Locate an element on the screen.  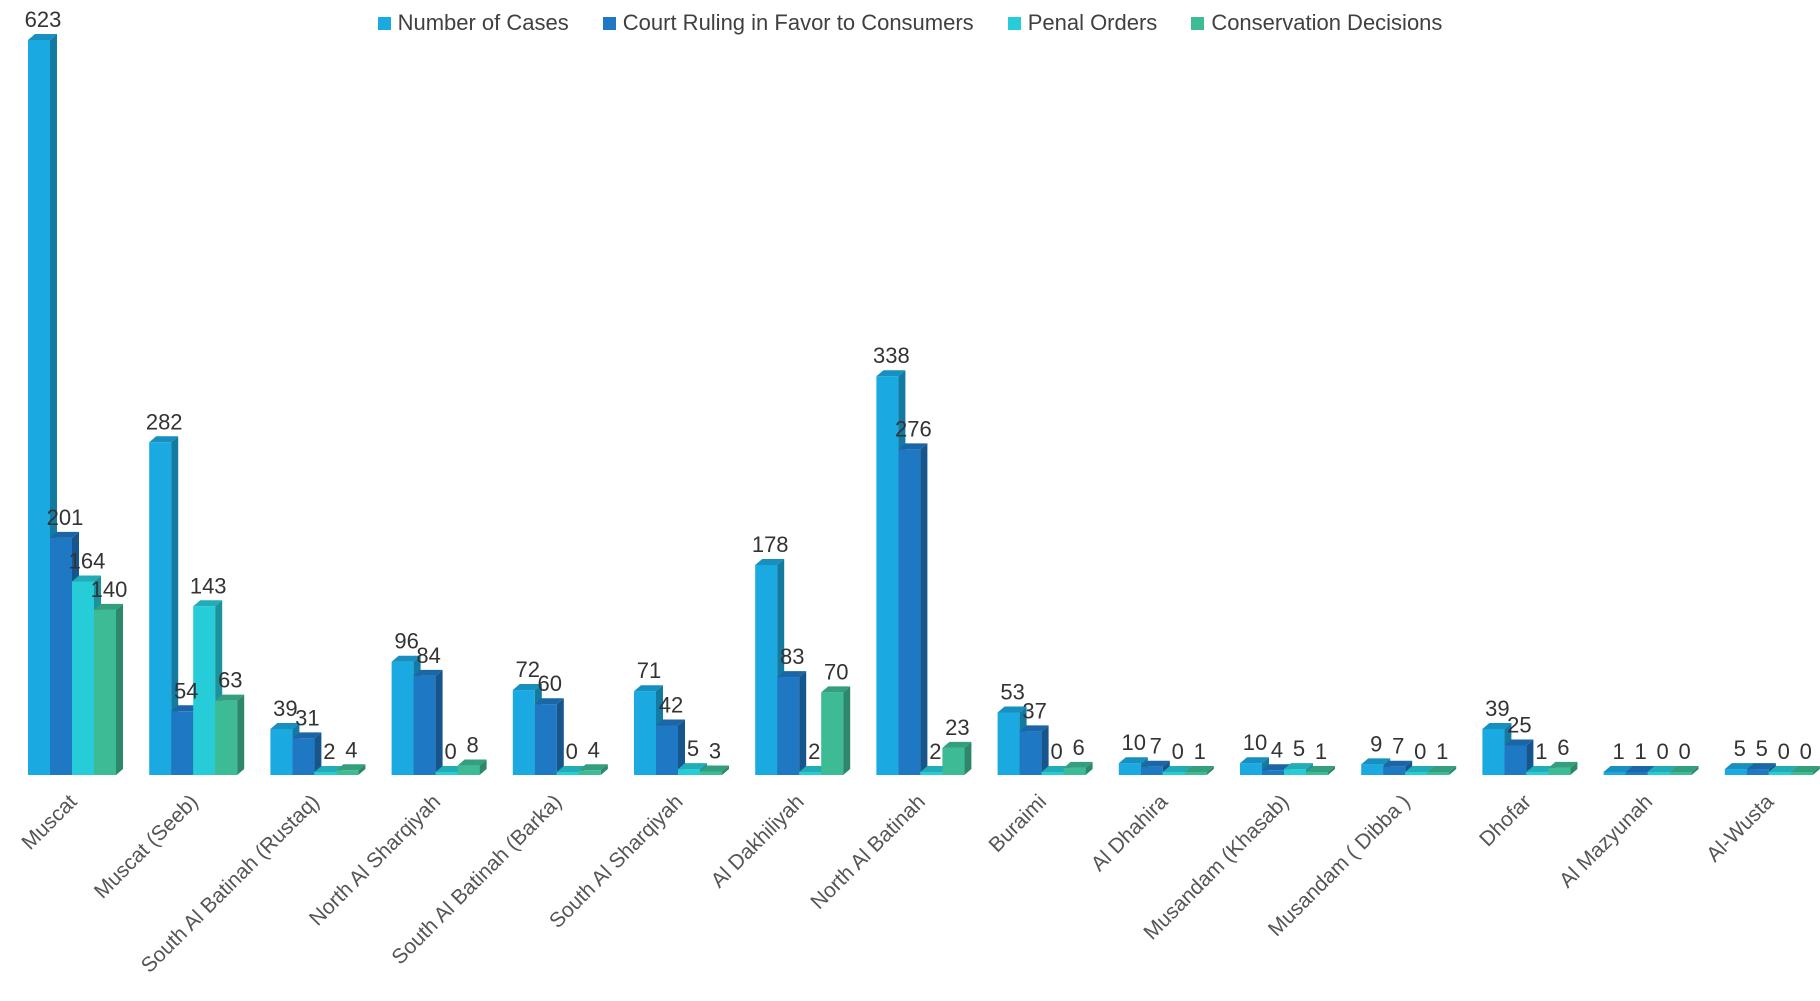
category-label: North Al Sharqiyah is located at coordinates (375, 860).